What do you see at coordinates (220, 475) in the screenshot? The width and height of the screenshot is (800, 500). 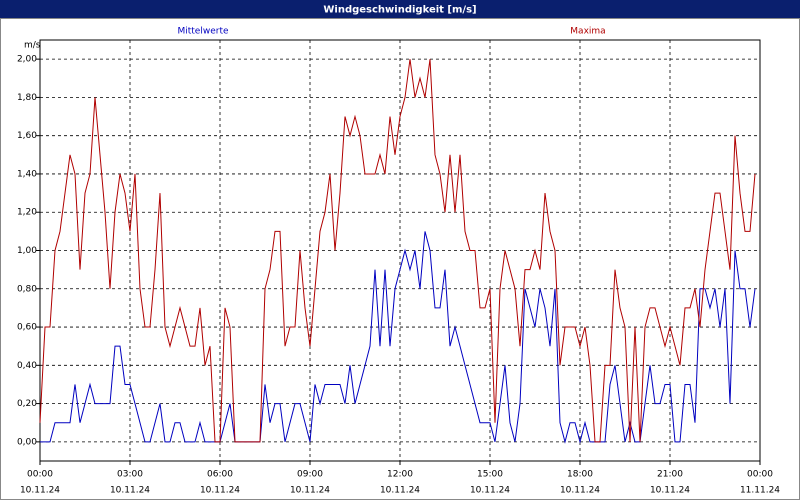 I see `x-tick-label: 06:00` at bounding box center [220, 475].